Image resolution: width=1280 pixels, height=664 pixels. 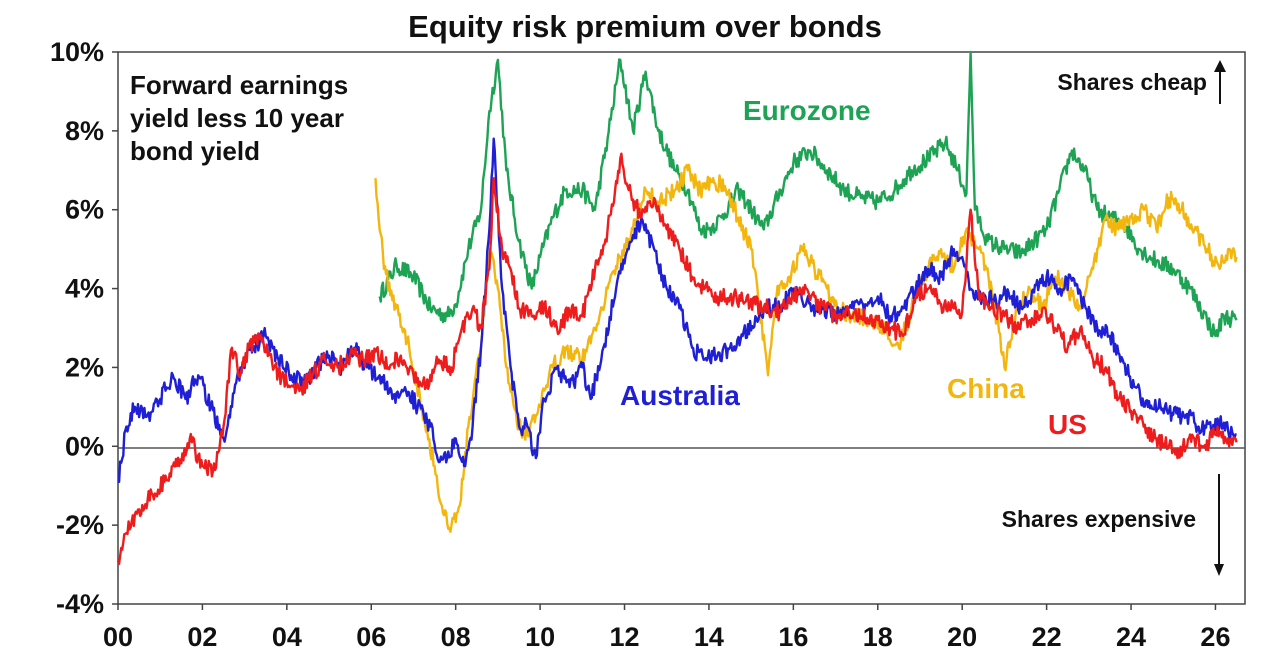 I want to click on x-tick-label: 24, so click(x=1131, y=637).